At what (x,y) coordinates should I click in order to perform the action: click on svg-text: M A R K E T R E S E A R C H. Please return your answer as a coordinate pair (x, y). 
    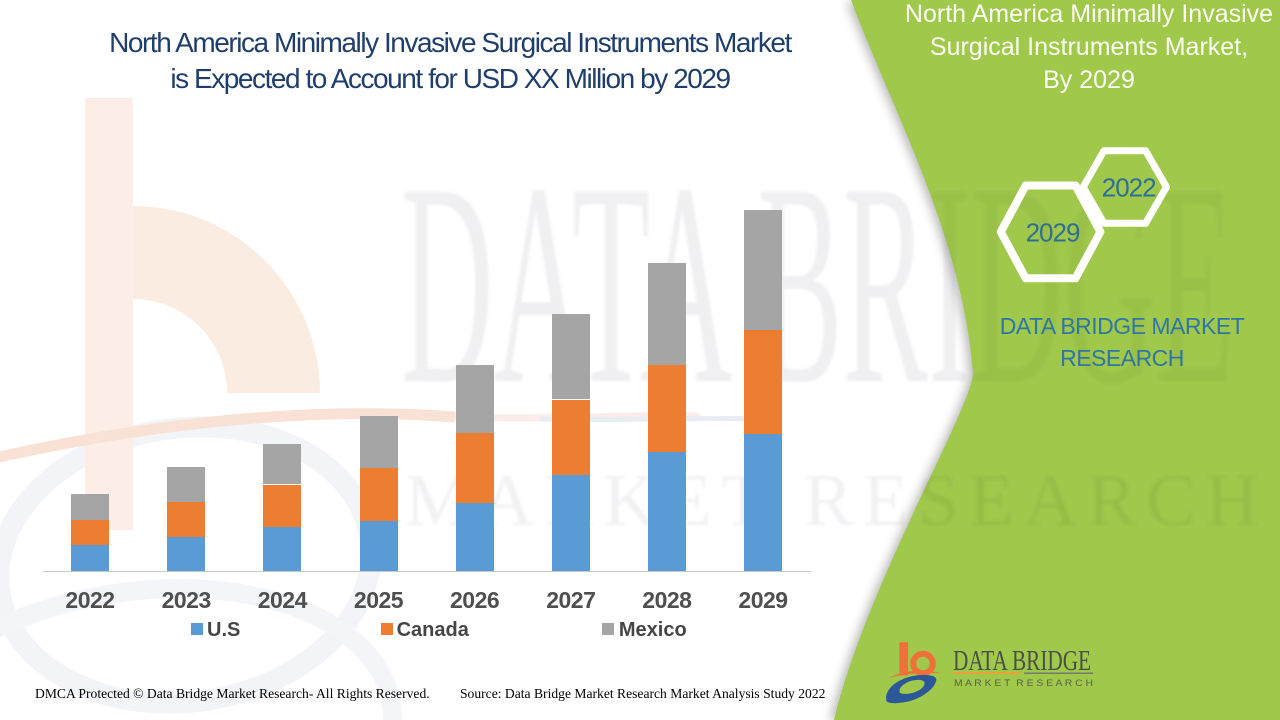
    Looking at the image, I should click on (1023, 683).